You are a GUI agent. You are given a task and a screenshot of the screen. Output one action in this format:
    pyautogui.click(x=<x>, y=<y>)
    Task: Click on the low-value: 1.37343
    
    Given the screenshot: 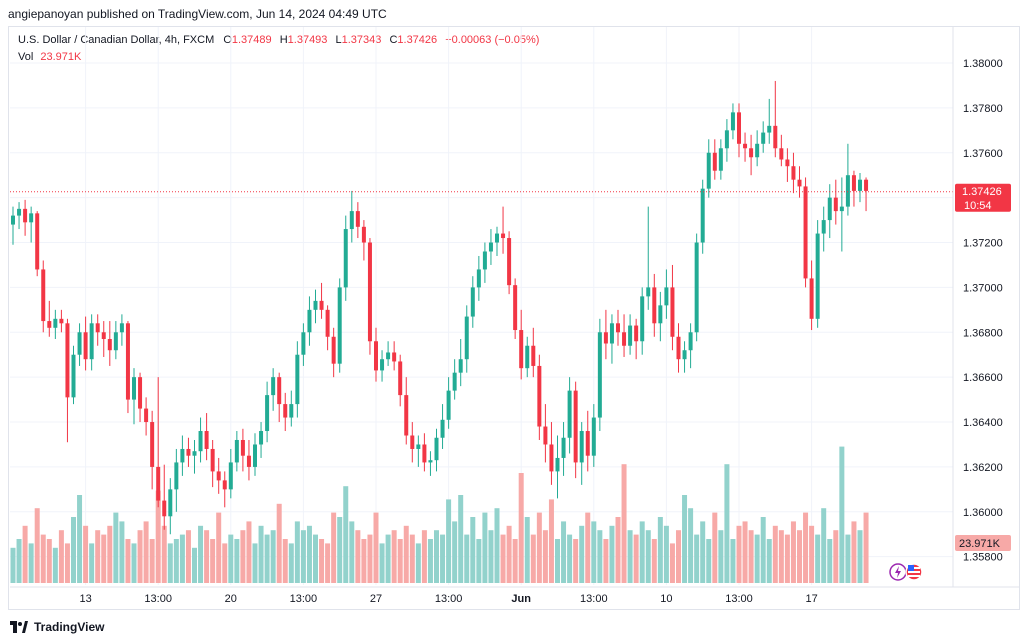 What is the action you would take?
    pyautogui.click(x=361, y=40)
    